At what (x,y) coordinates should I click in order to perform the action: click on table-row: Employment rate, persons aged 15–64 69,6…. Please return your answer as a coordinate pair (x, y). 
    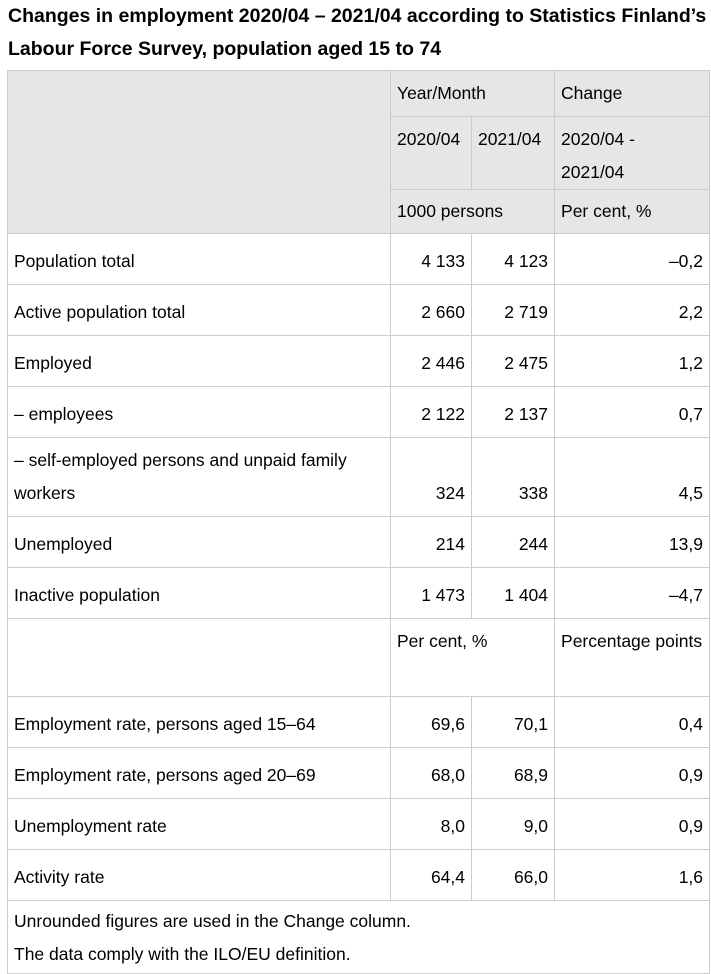
    Looking at the image, I should click on (359, 722).